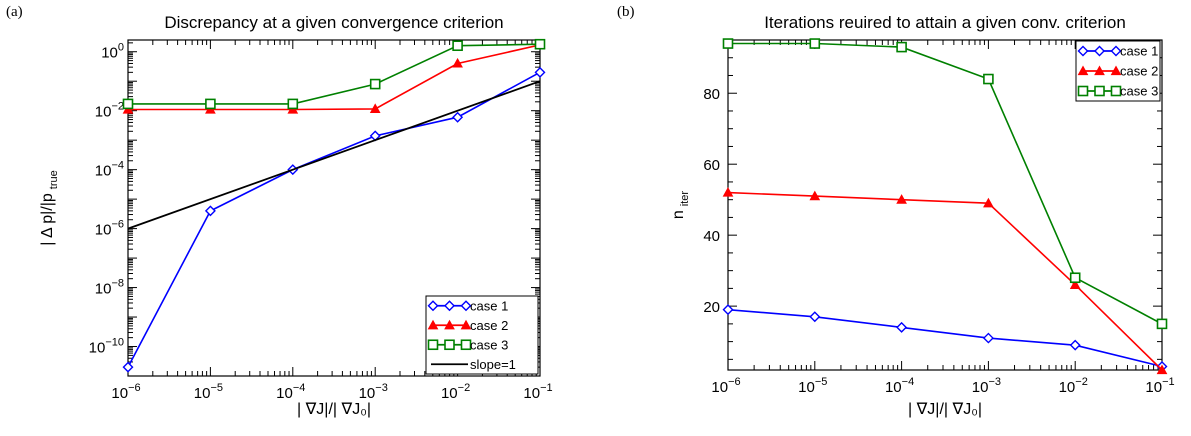 This screenshot has height=436, width=1191. Describe the element at coordinates (908, 382) in the screenshot. I see `x-tick-label-exponent: −4` at that location.